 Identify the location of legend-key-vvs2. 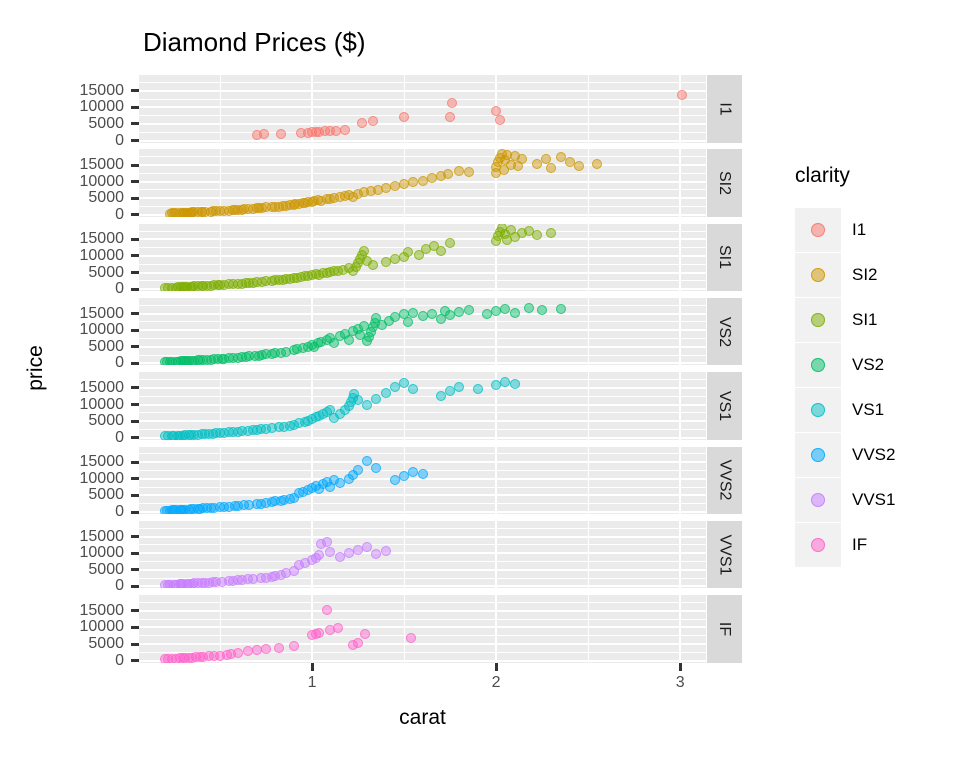
(818, 455).